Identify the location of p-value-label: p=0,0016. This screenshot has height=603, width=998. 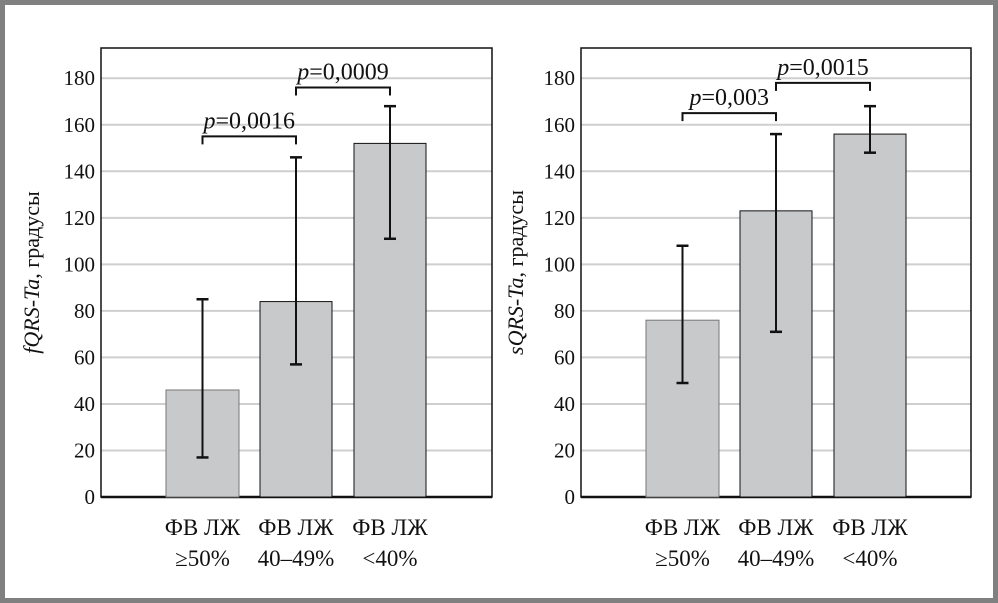
(248, 121).